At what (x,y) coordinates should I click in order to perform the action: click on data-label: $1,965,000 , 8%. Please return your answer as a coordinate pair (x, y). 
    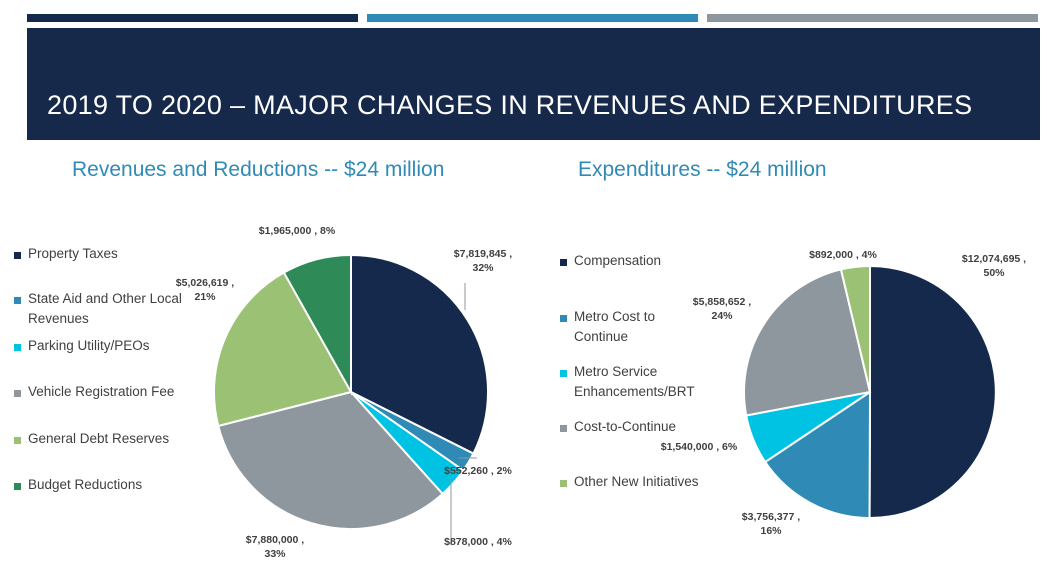
    Looking at the image, I should click on (297, 231).